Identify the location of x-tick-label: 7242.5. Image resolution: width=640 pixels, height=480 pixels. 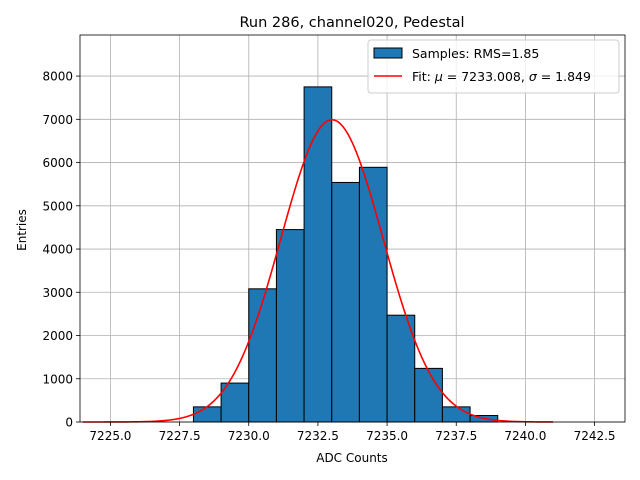
(595, 436).